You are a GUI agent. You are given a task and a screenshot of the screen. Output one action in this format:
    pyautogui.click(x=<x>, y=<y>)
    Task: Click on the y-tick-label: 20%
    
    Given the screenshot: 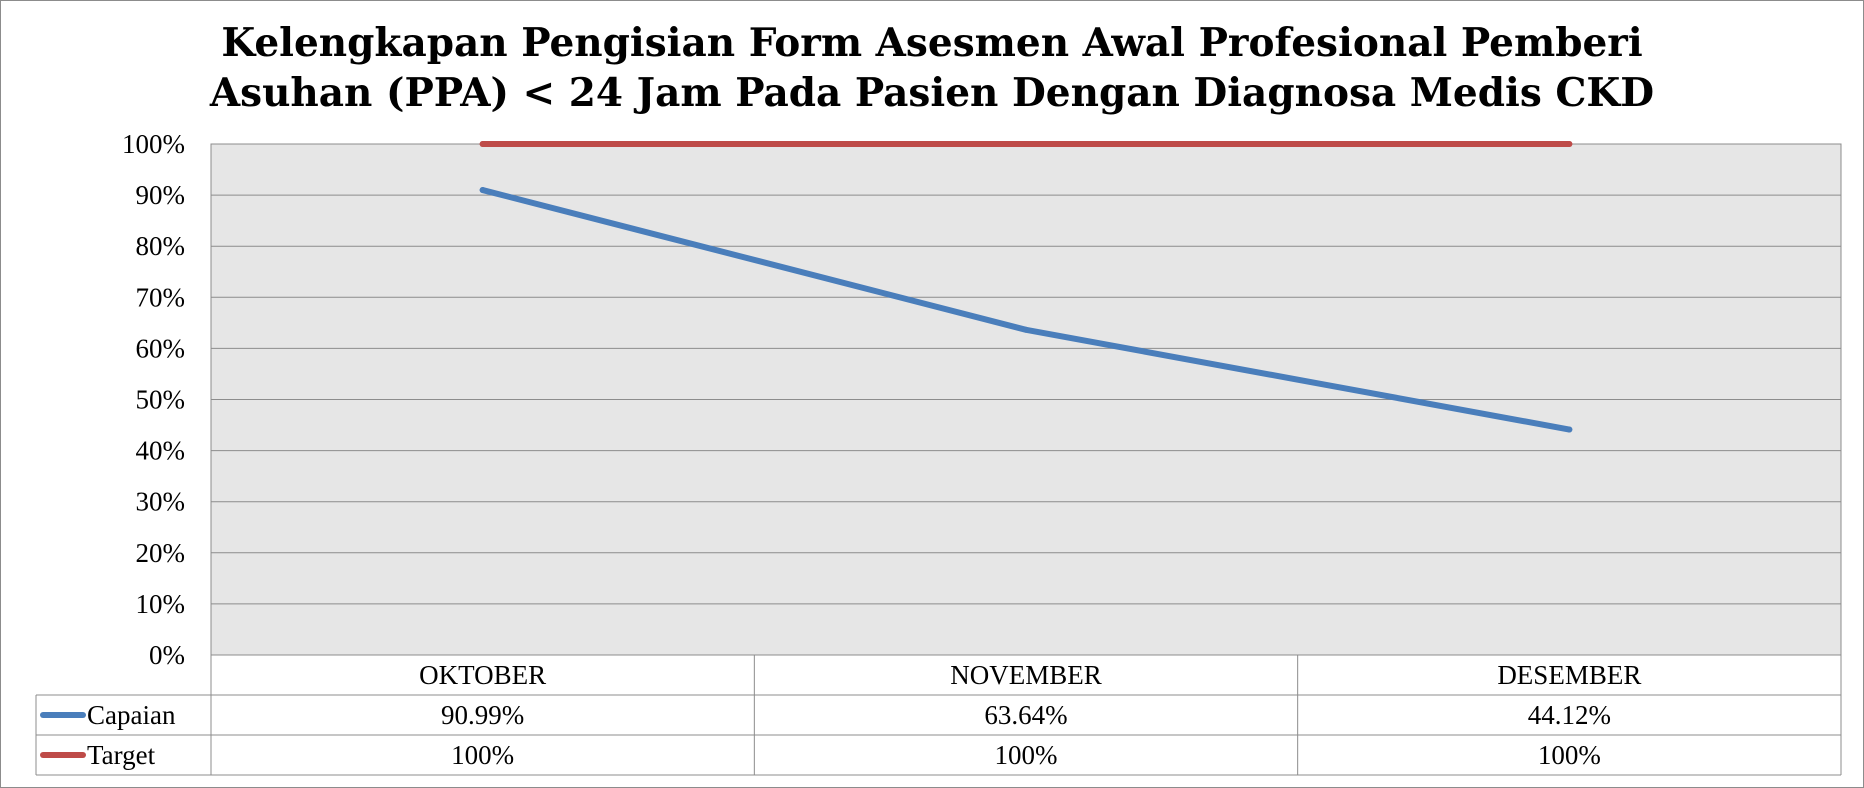 What is the action you would take?
    pyautogui.click(x=161, y=553)
    